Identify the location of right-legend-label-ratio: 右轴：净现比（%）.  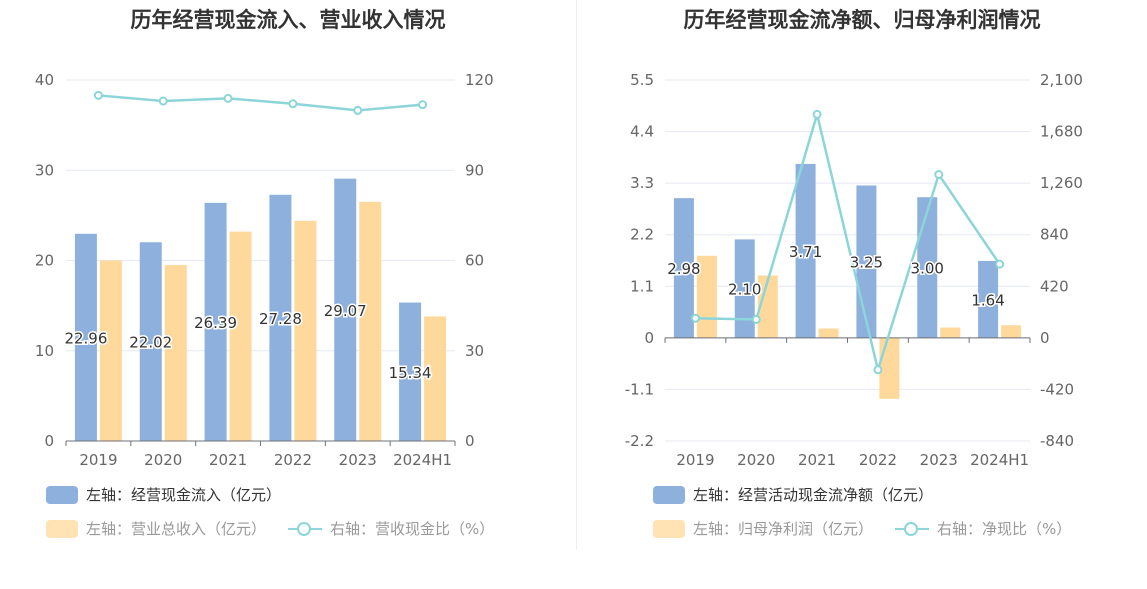
(1004, 529).